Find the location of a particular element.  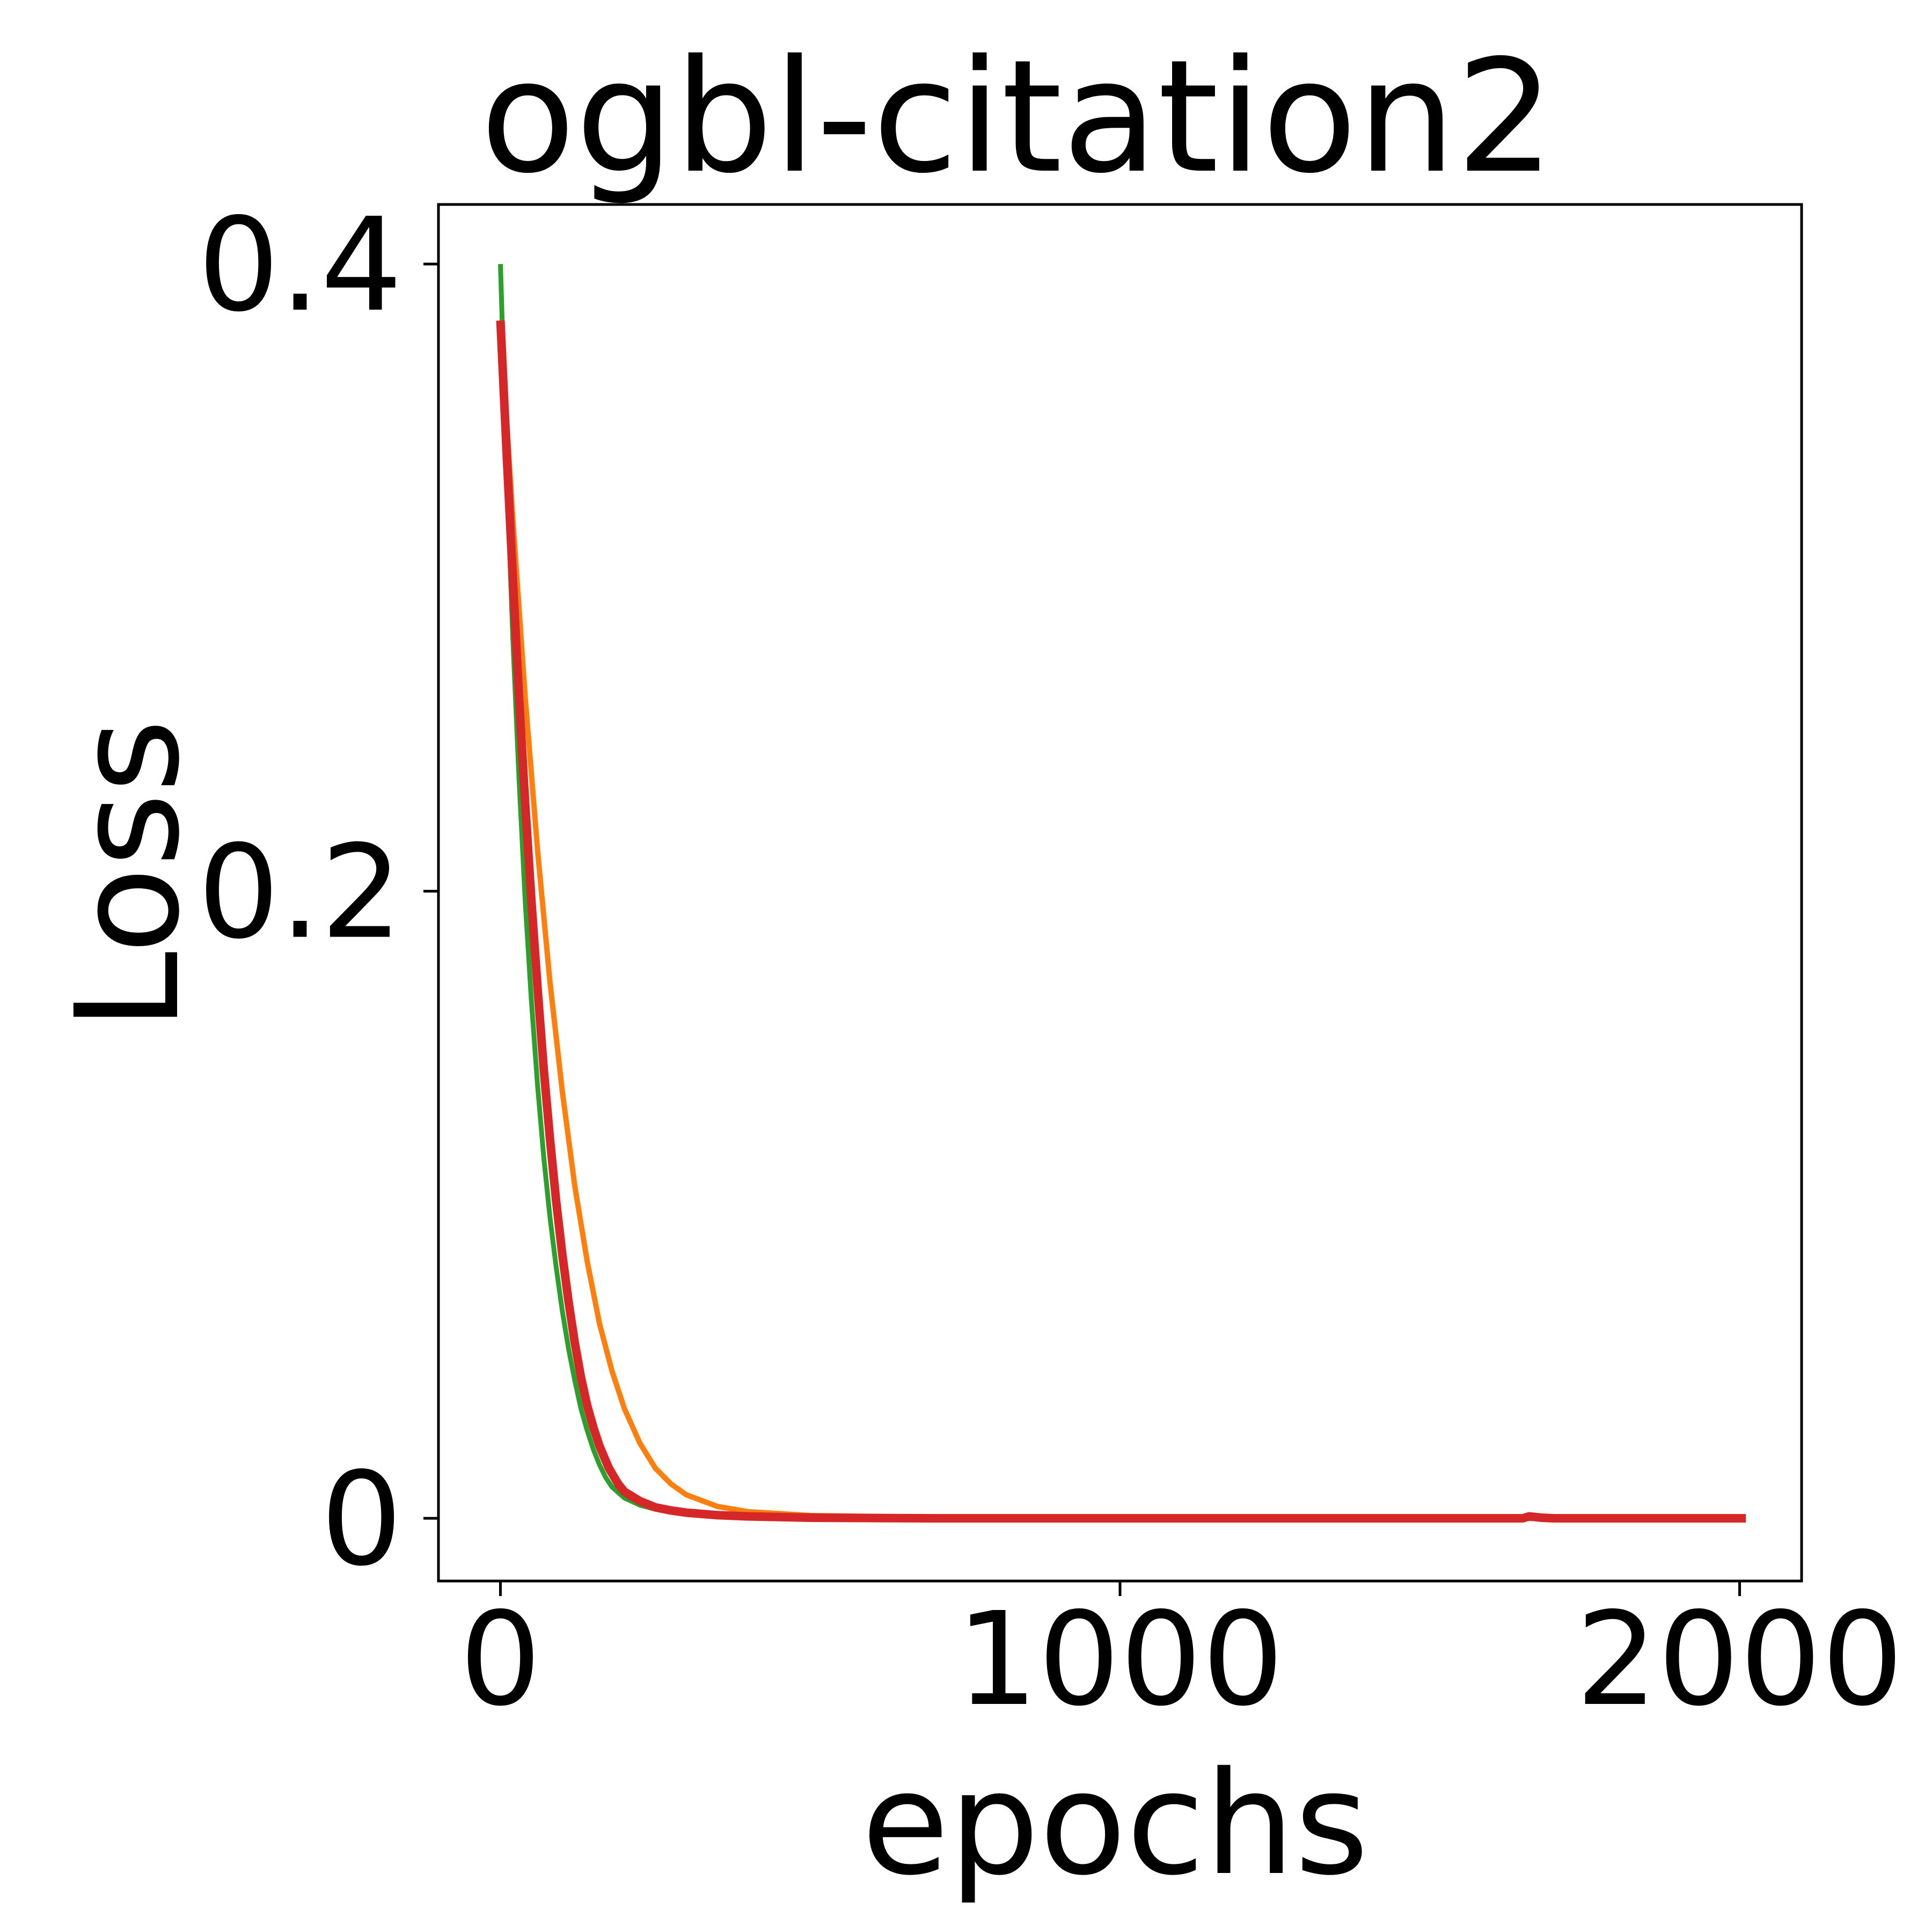

x-tick-label: 1000 is located at coordinates (1120, 1659).